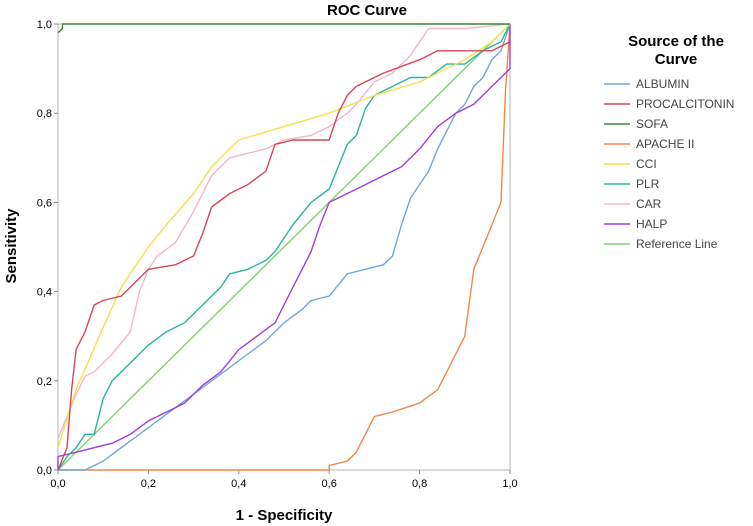 This screenshot has height=526, width=753. What do you see at coordinates (367, 10) in the screenshot?
I see `chart-title: ROC Curve` at bounding box center [367, 10].